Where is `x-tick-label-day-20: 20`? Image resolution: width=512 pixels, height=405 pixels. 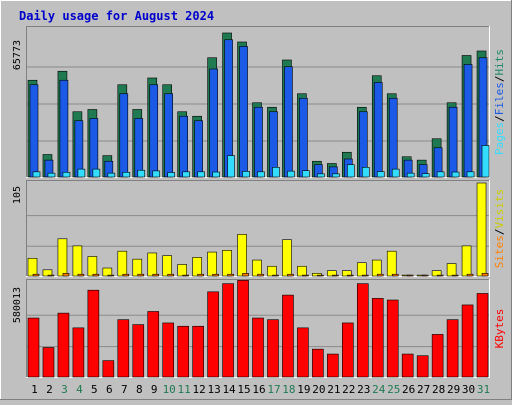
x-tick-label-day-20: 20 is located at coordinates (318, 389).